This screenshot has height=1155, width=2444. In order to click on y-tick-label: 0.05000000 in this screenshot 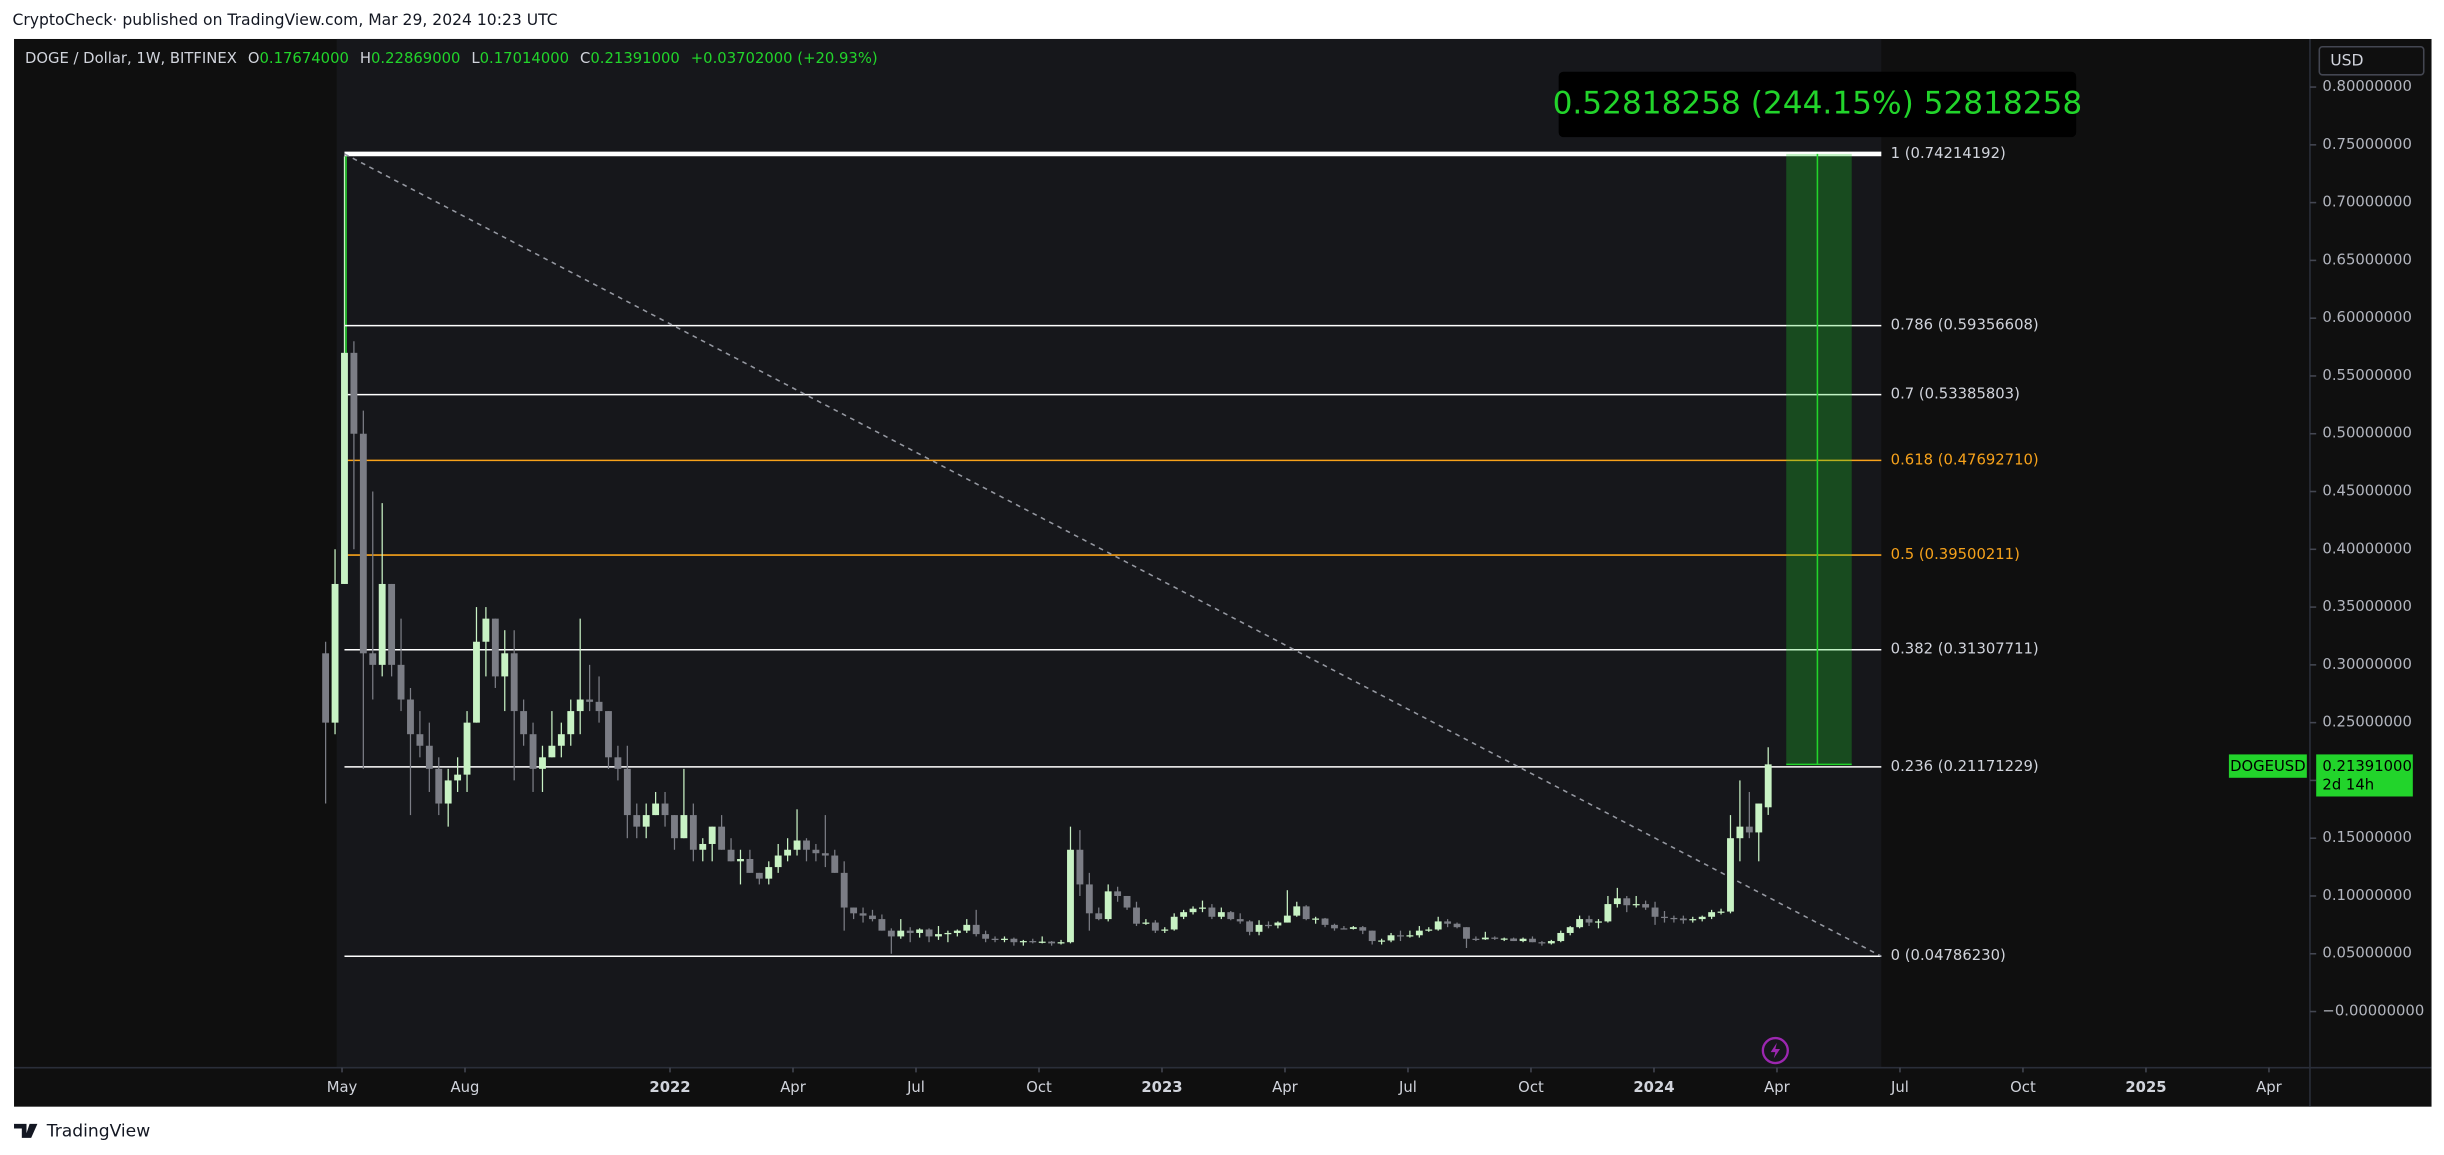, I will do `click(2366, 953)`.